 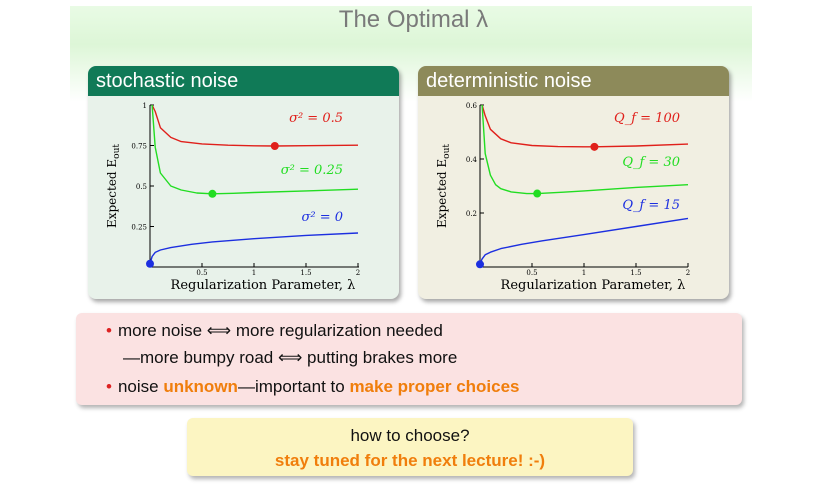 What do you see at coordinates (651, 205) in the screenshot?
I see `series-label-3: Q_f = 15` at bounding box center [651, 205].